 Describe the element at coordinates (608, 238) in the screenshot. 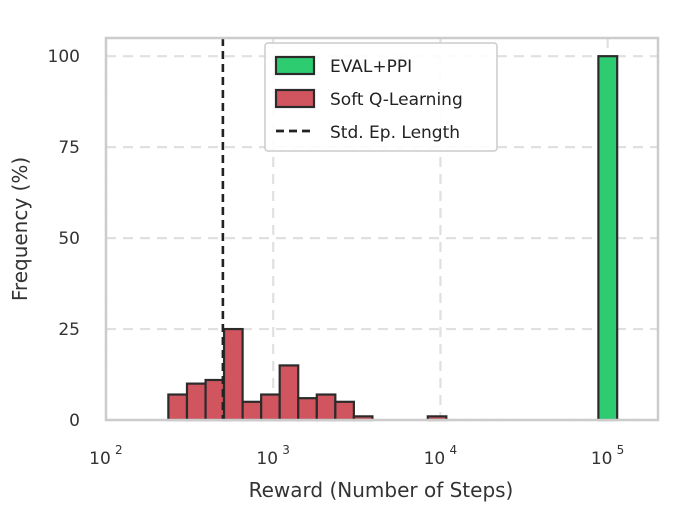

I see `bar-eval-ppi` at that location.